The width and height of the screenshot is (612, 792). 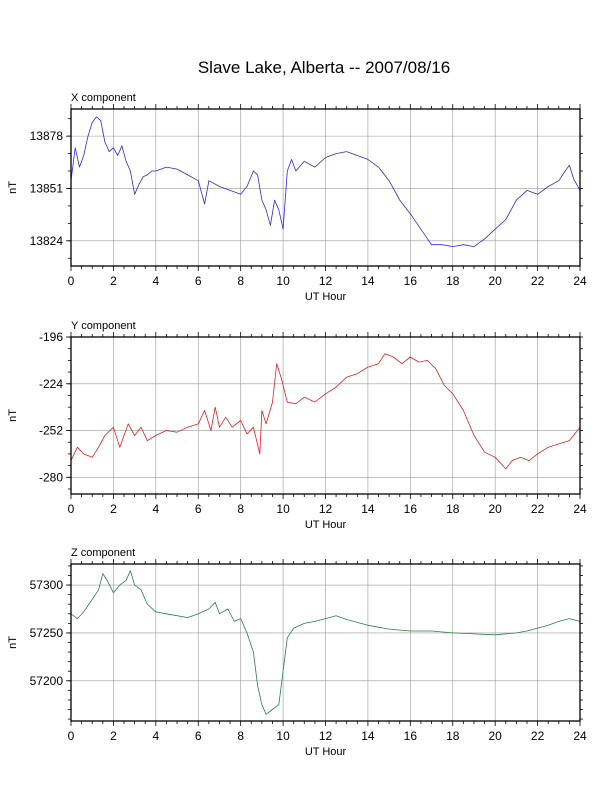 I want to click on page-title: Slave Lake, Alberta -- 2007/08/16, so click(x=324, y=67).